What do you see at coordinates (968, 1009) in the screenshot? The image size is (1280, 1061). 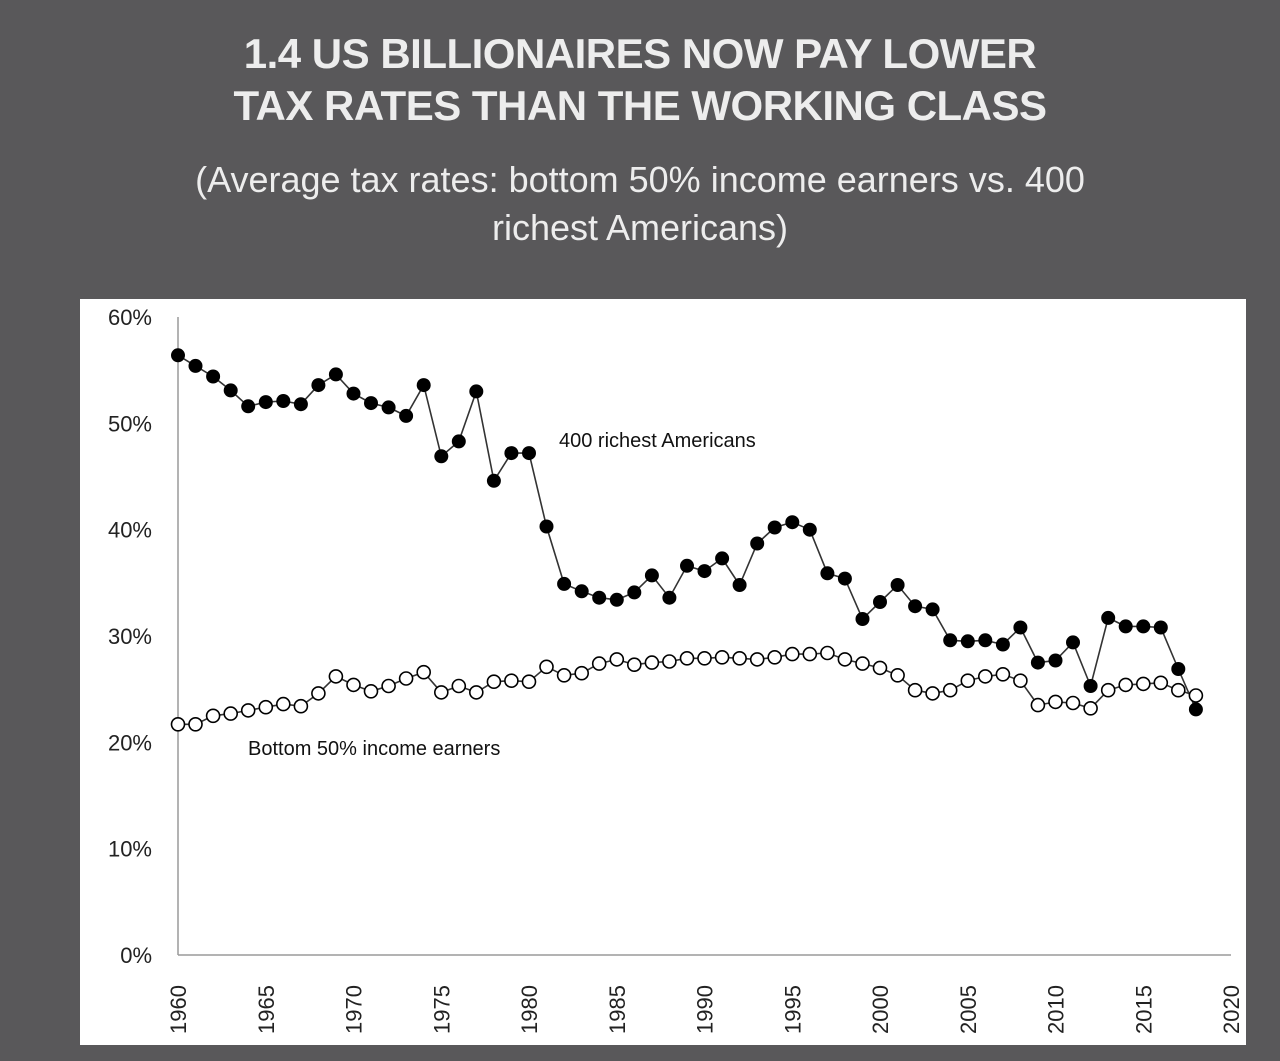 I see `x-tick-label: 2005` at bounding box center [968, 1009].